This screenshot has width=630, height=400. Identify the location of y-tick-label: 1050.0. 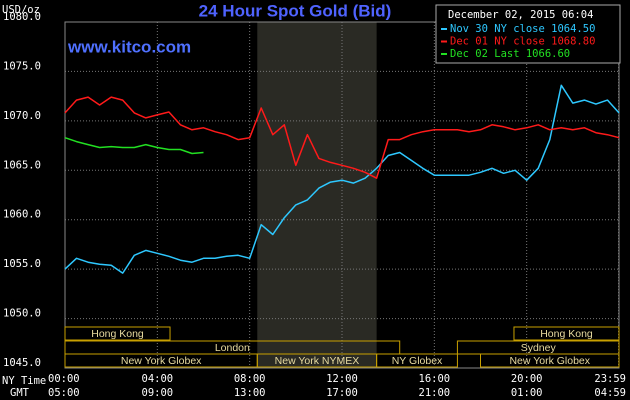
(22, 314).